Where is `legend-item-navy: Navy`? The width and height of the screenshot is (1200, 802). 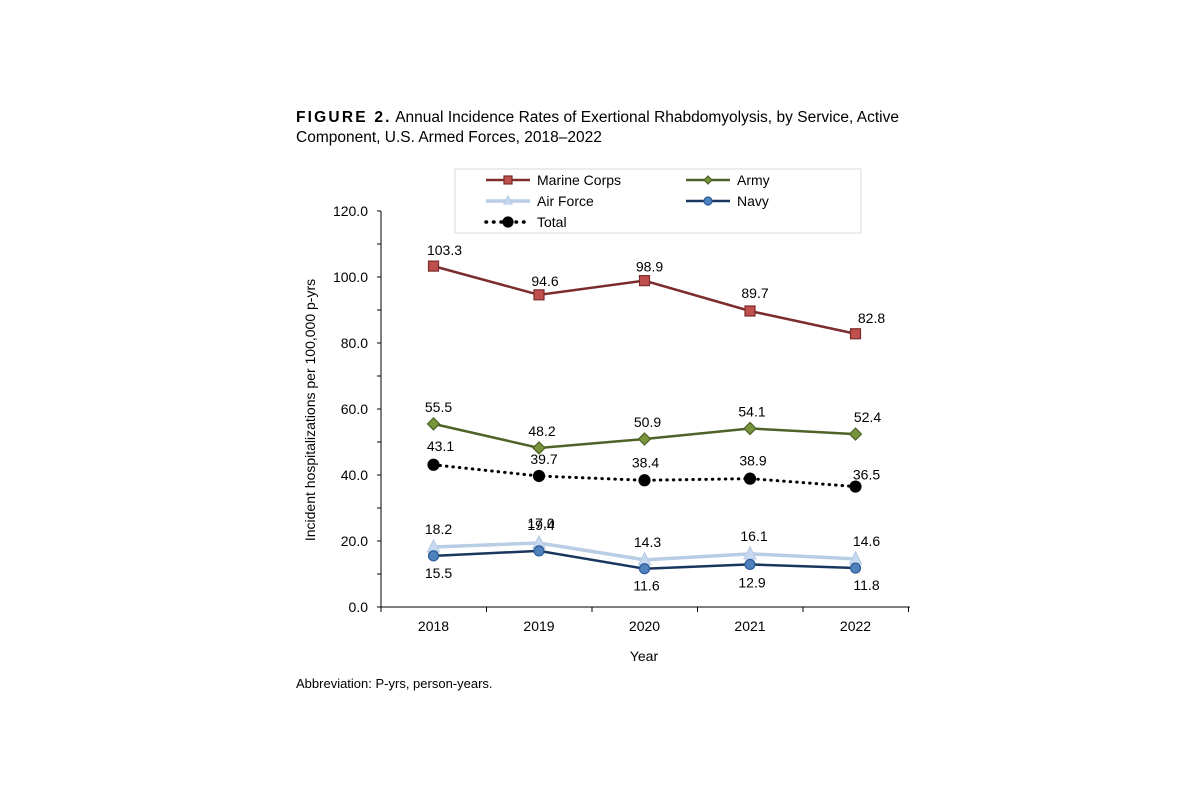 legend-item-navy: Navy is located at coordinates (727, 201).